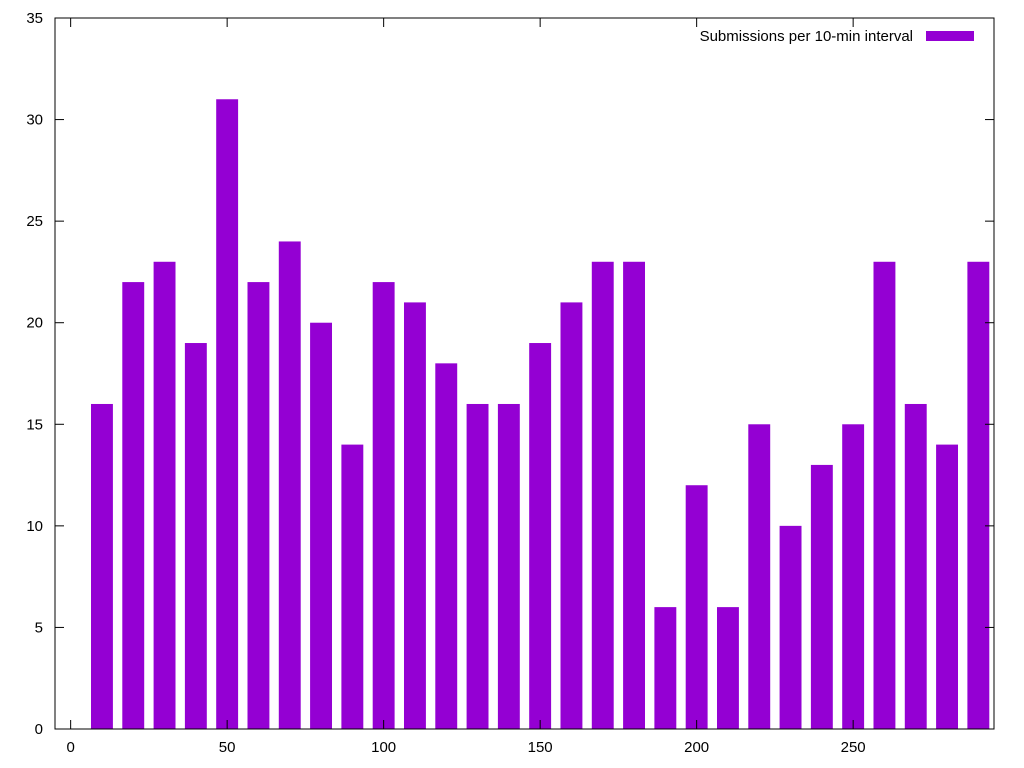 Image resolution: width=1024 pixels, height=768 pixels. I want to click on legend: Submissions per 10-min interval, so click(837, 36).